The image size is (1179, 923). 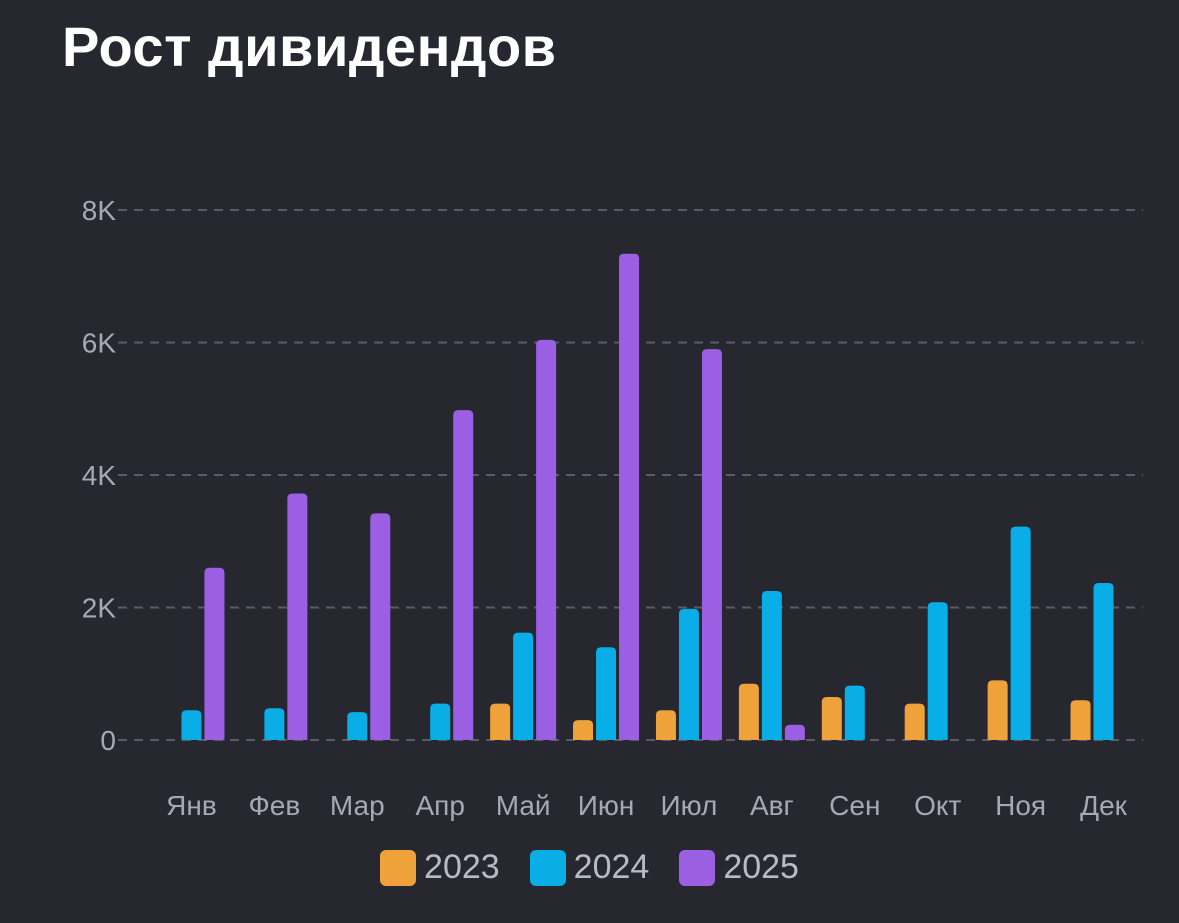 I want to click on legend-item-2023: 2023, so click(x=440, y=867).